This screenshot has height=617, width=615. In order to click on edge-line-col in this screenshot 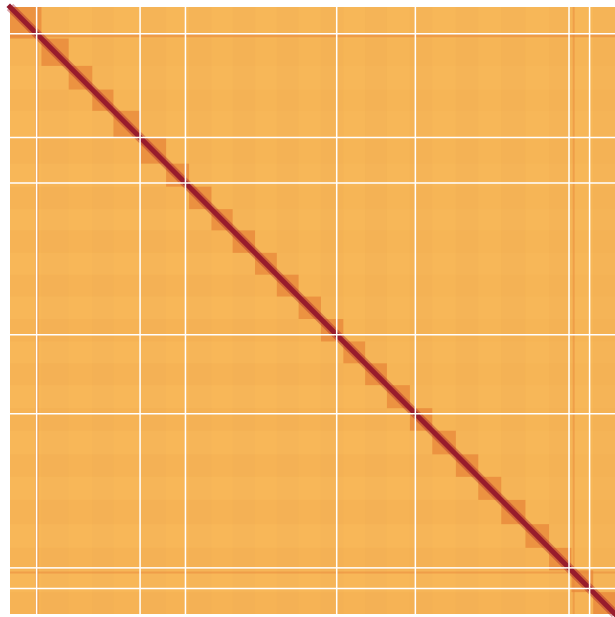, I will do `click(573, 310)`.